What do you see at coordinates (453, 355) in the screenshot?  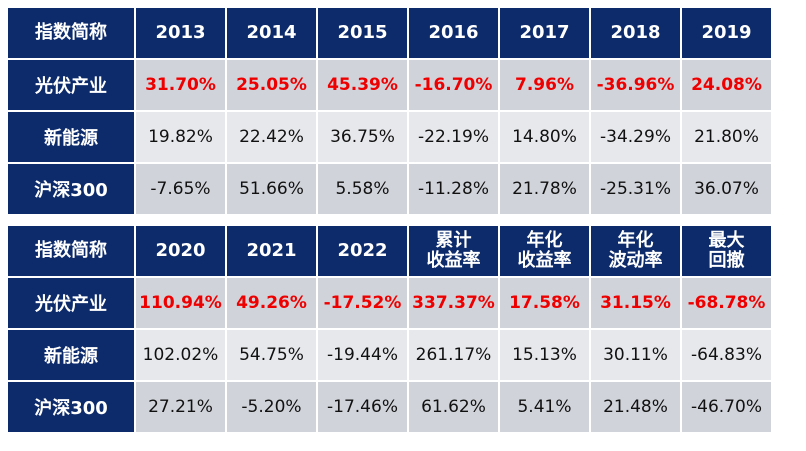 I see `value-cell: 261.17%` at bounding box center [453, 355].